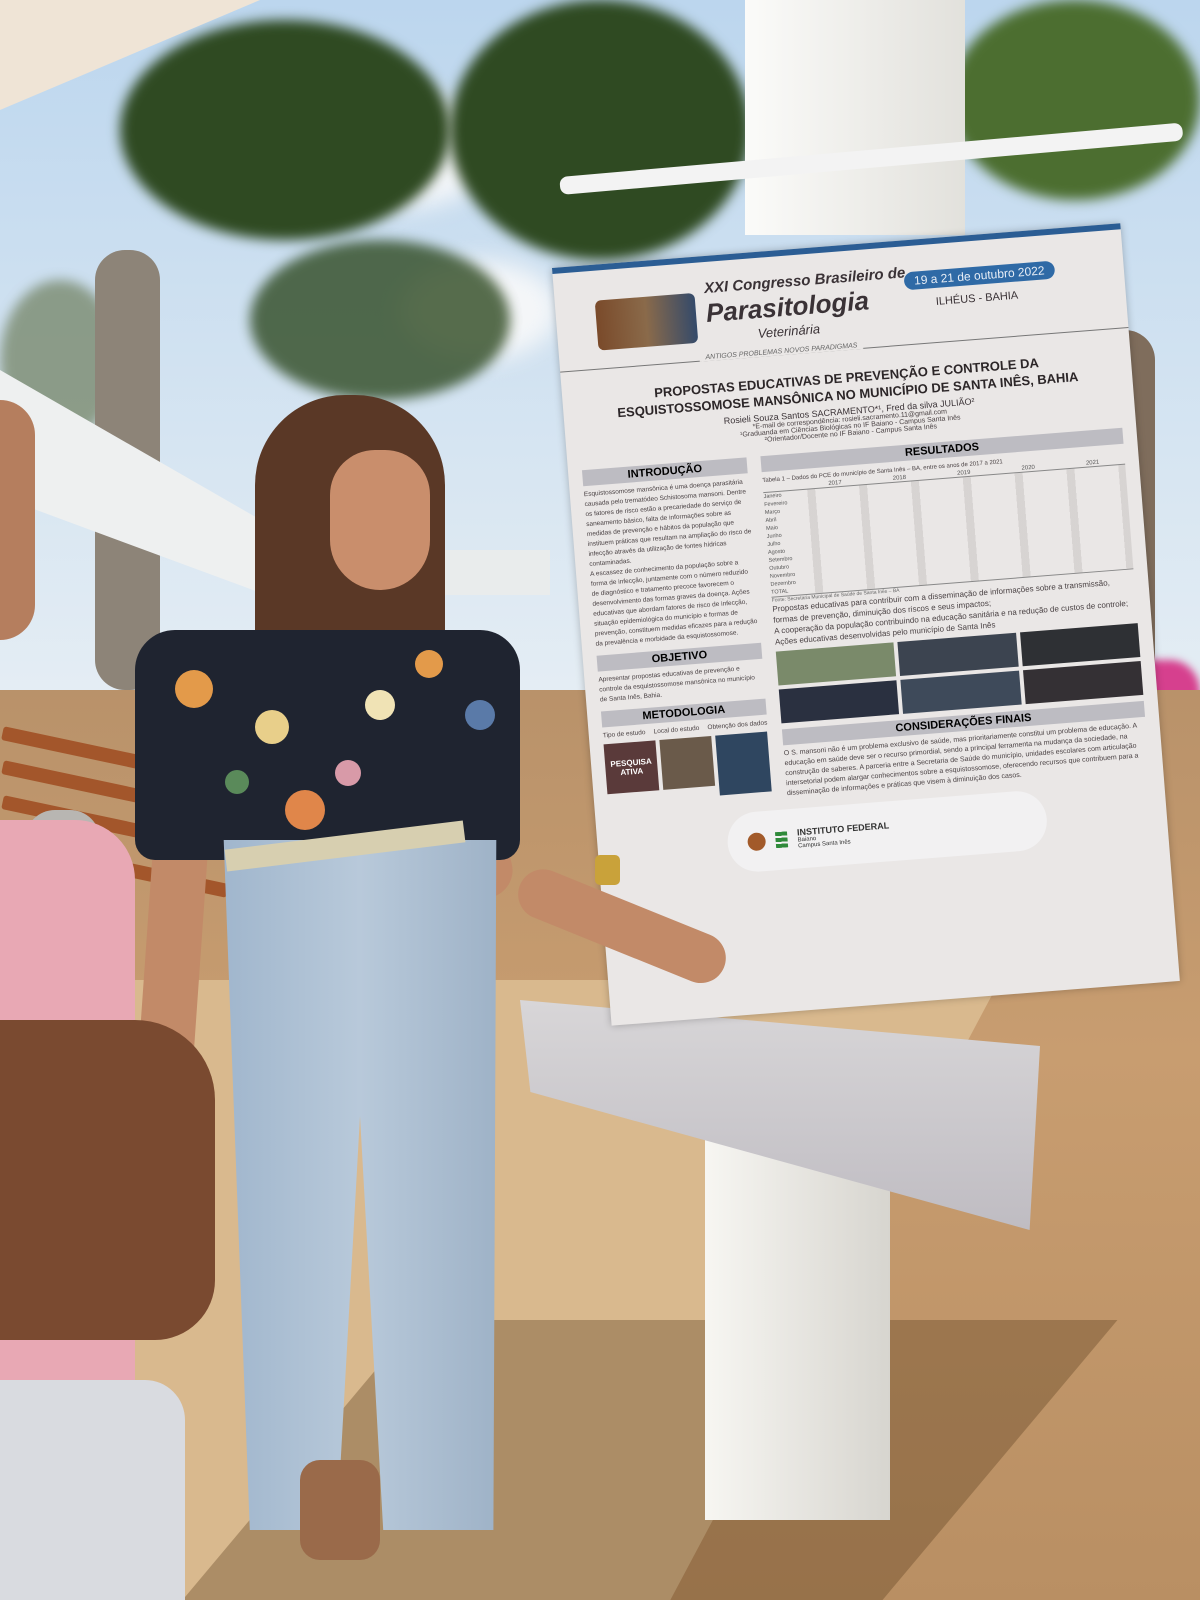 The height and width of the screenshot is (1600, 1200). I want to click on year: 2020, so click(1028, 468).